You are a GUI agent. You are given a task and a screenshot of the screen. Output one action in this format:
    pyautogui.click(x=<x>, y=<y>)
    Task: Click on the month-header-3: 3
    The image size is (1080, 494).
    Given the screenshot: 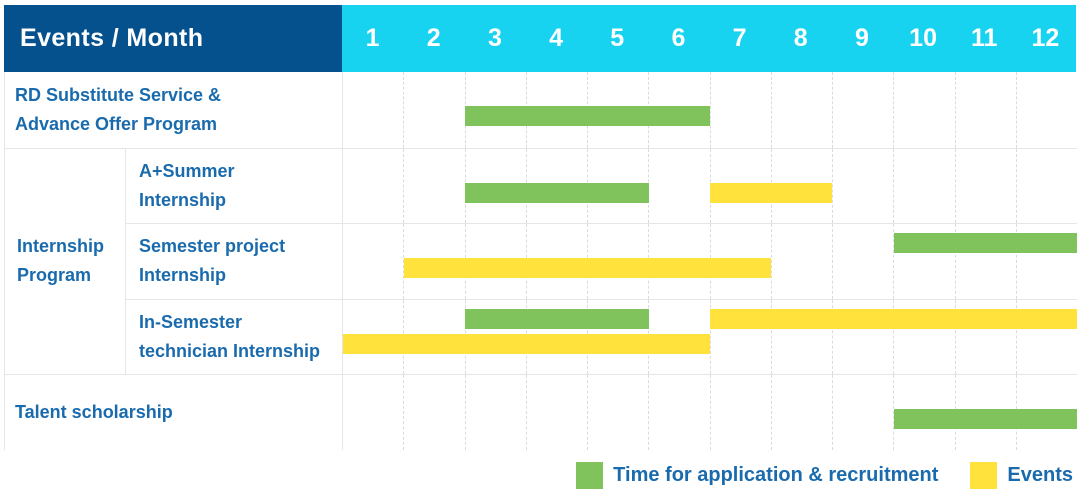 What is the action you would take?
    pyautogui.click(x=494, y=38)
    